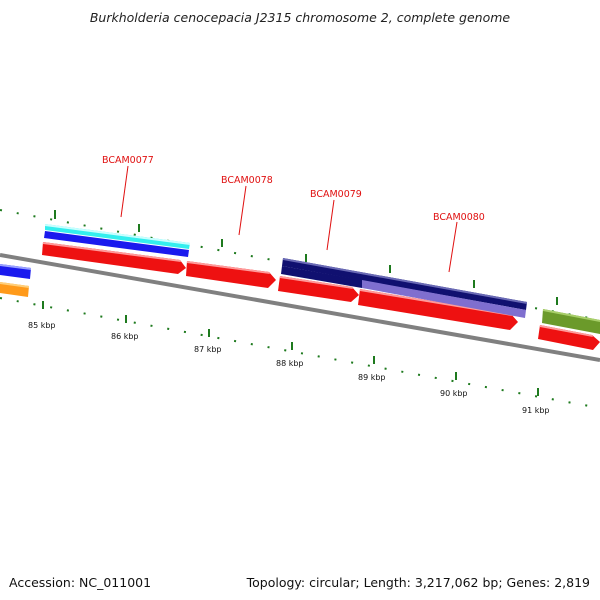  What do you see at coordinates (372, 377) in the screenshot?
I see `kbp-label: 89 kbp` at bounding box center [372, 377].